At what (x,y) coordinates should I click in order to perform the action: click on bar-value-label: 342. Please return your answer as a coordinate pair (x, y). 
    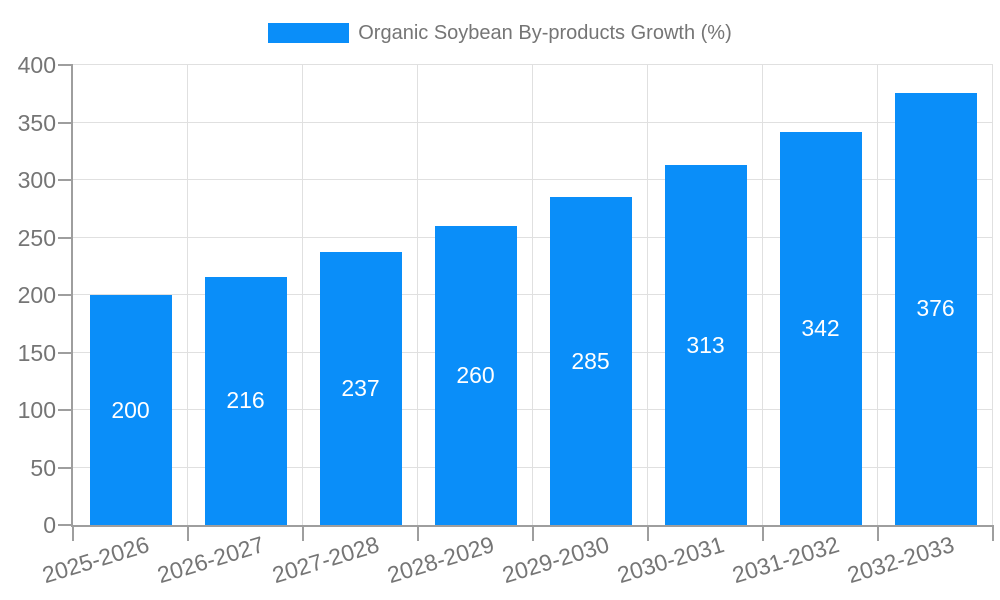
    Looking at the image, I should click on (820, 327).